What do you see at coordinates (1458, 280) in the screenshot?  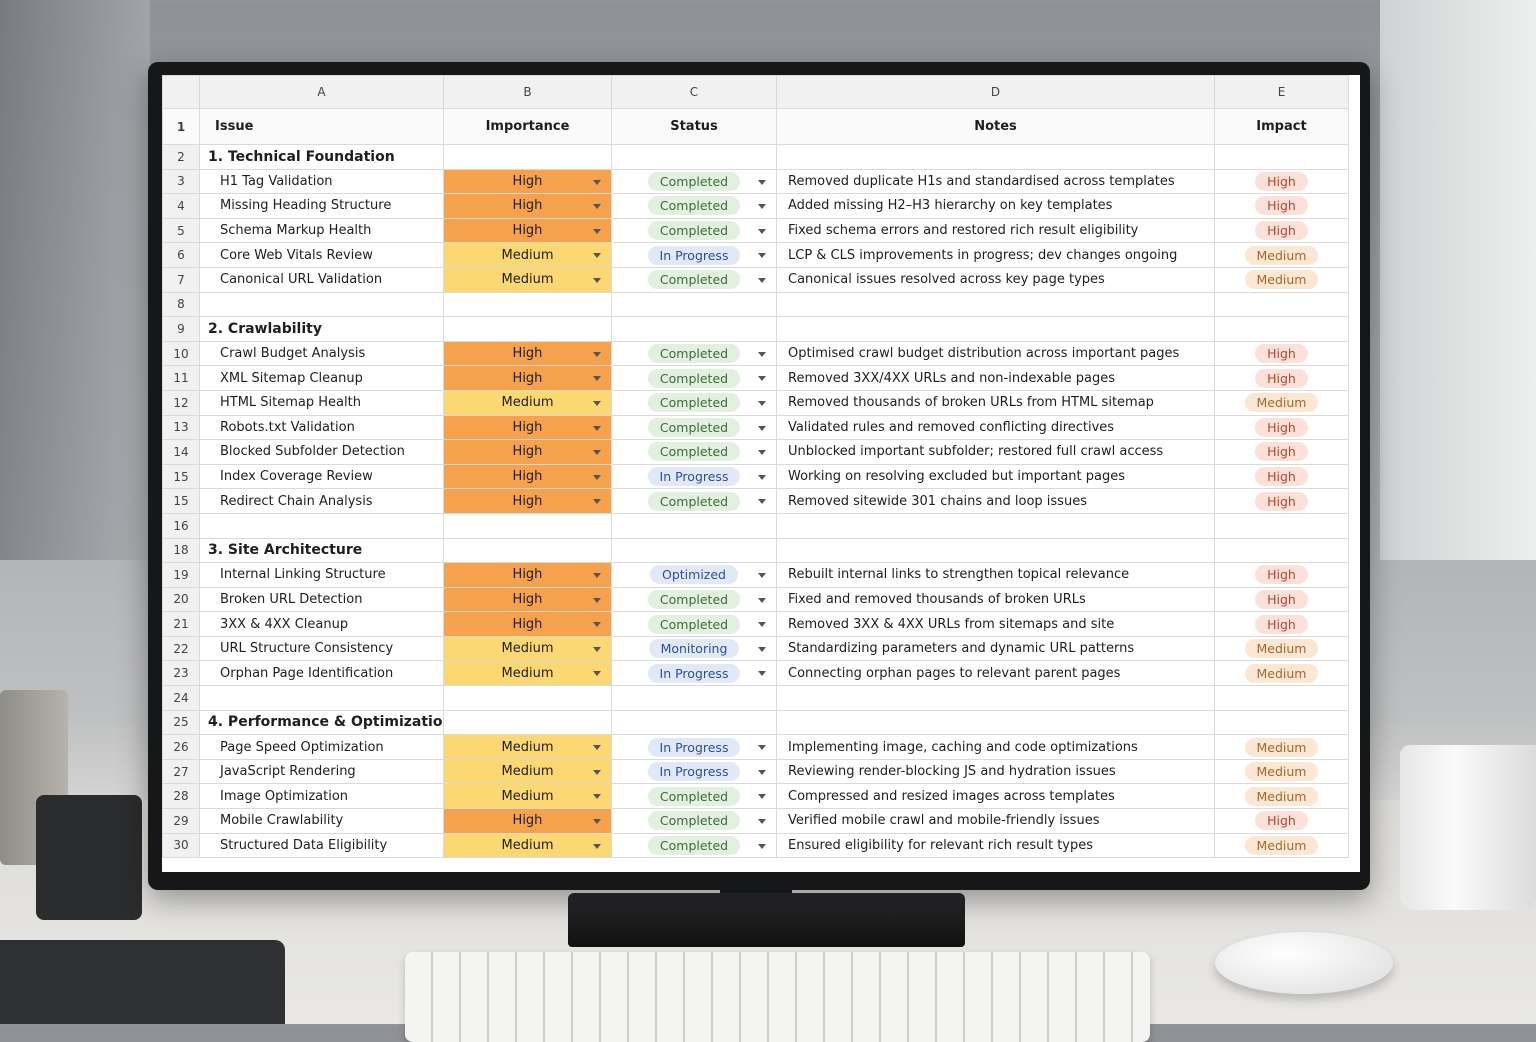 I see `background-window` at bounding box center [1458, 280].